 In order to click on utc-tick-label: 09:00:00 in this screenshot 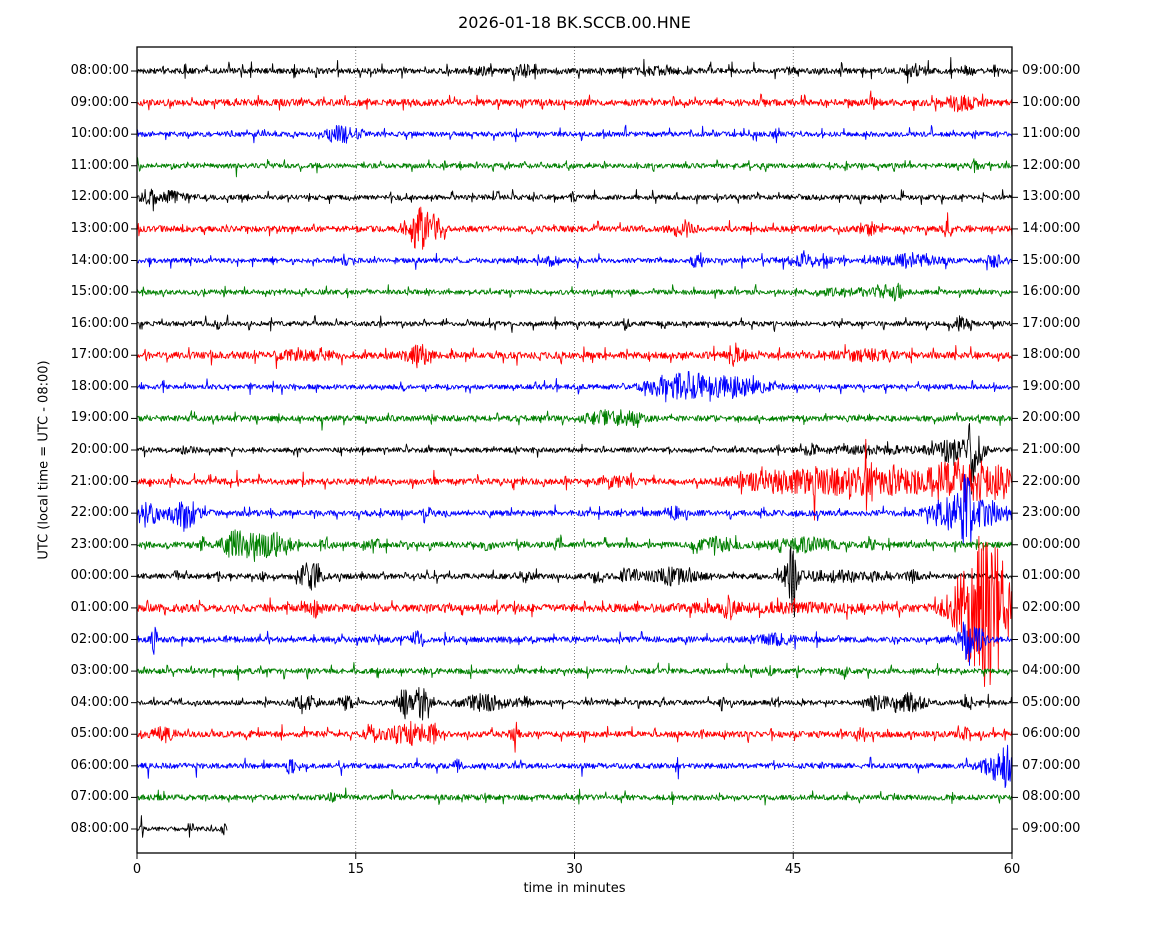, I will do `click(99, 102)`.